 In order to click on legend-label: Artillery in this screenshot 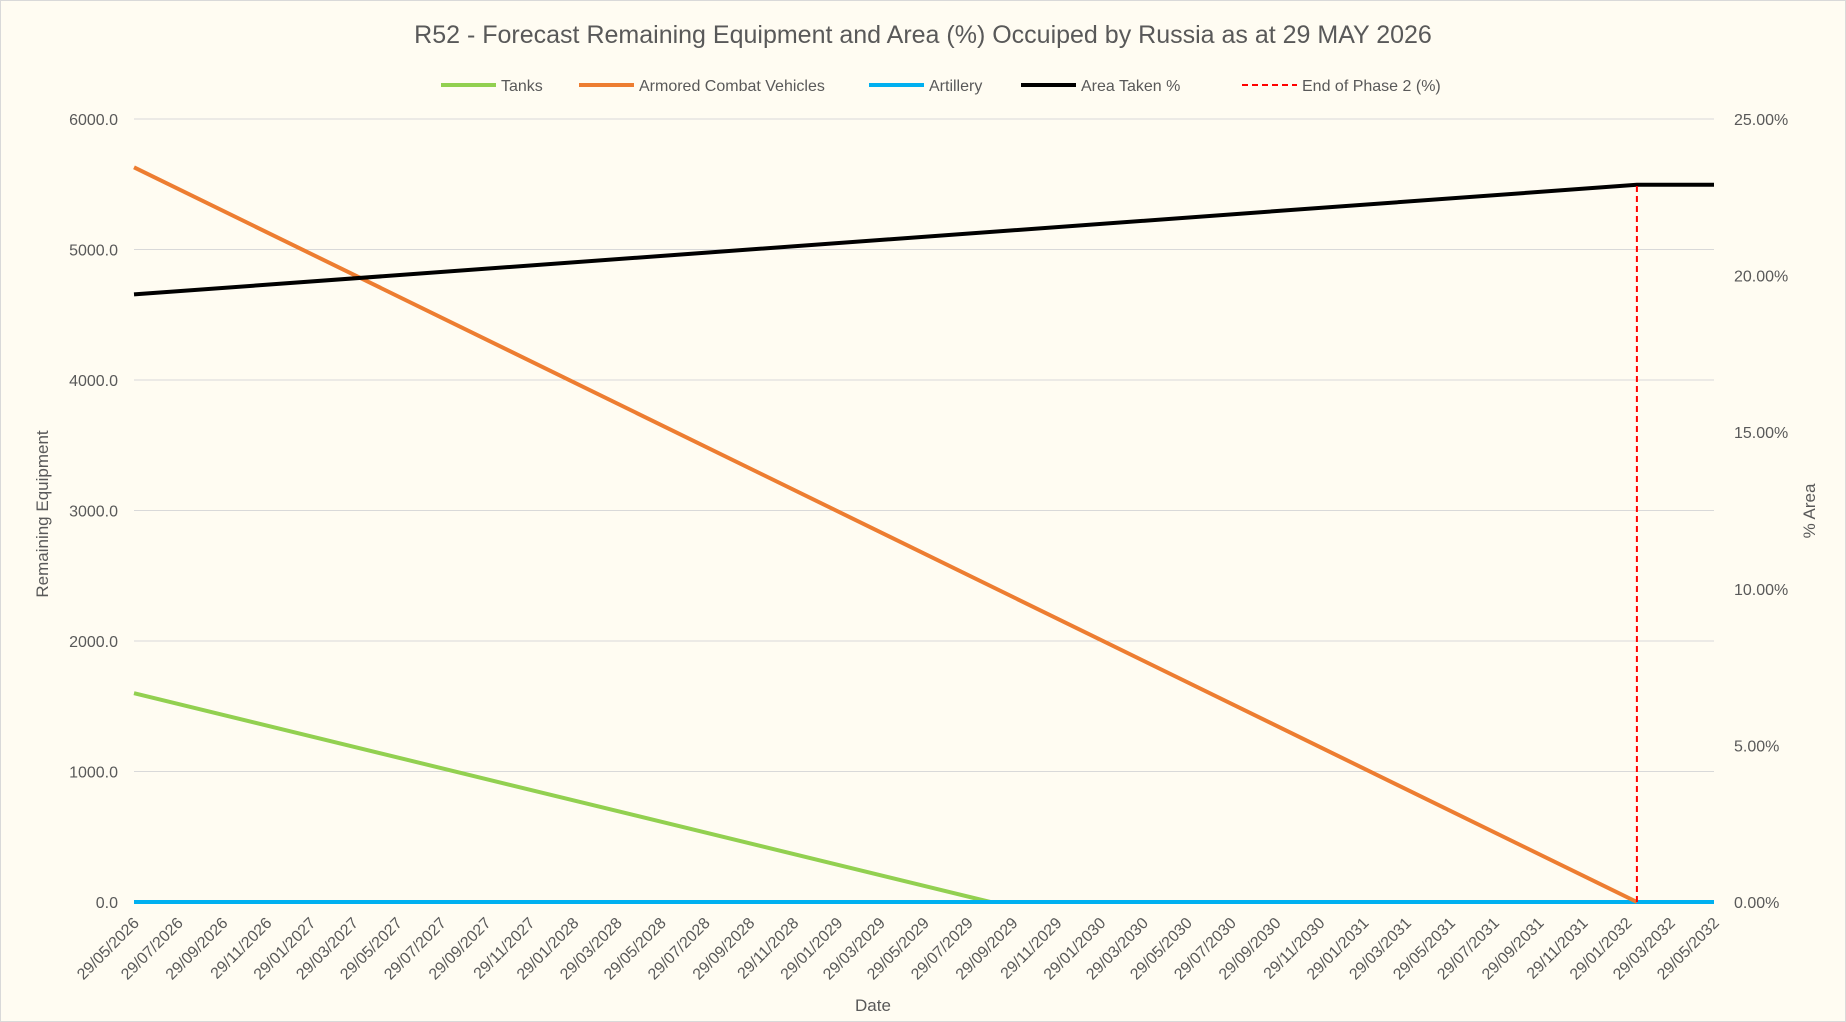, I will do `click(955, 86)`.